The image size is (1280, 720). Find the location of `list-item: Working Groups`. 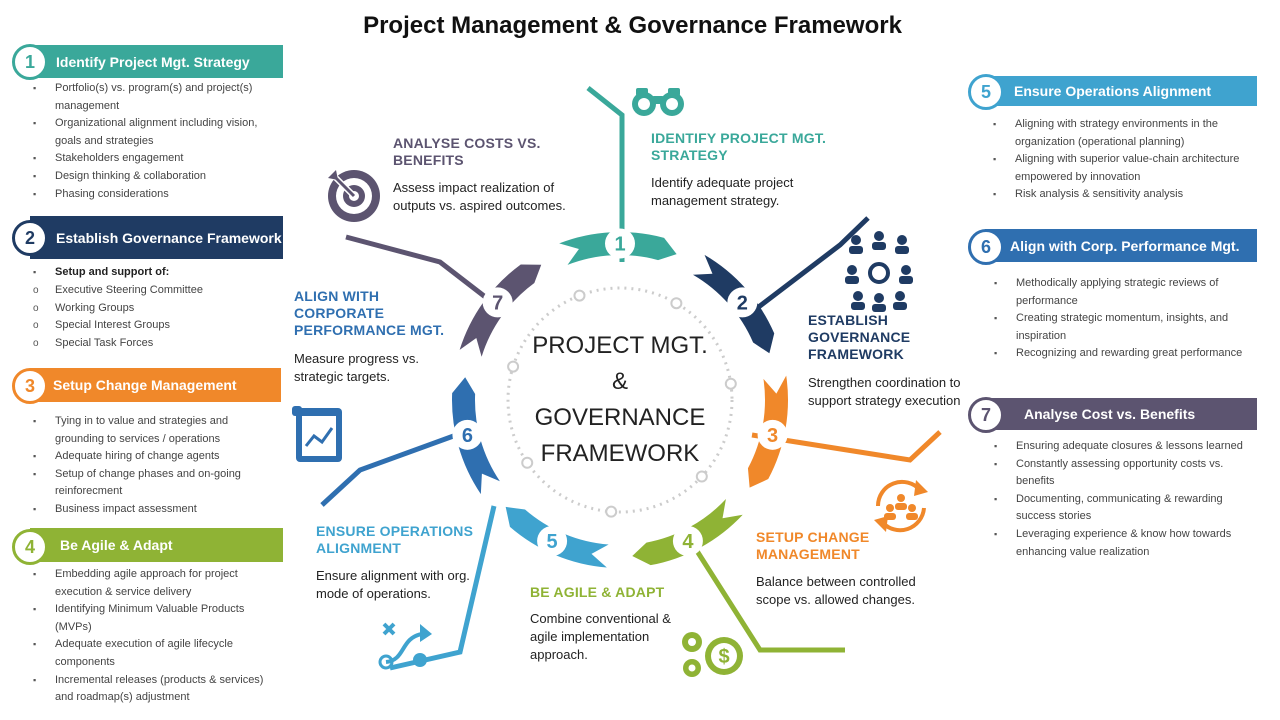

list-item: Working Groups is located at coordinates (155, 309).